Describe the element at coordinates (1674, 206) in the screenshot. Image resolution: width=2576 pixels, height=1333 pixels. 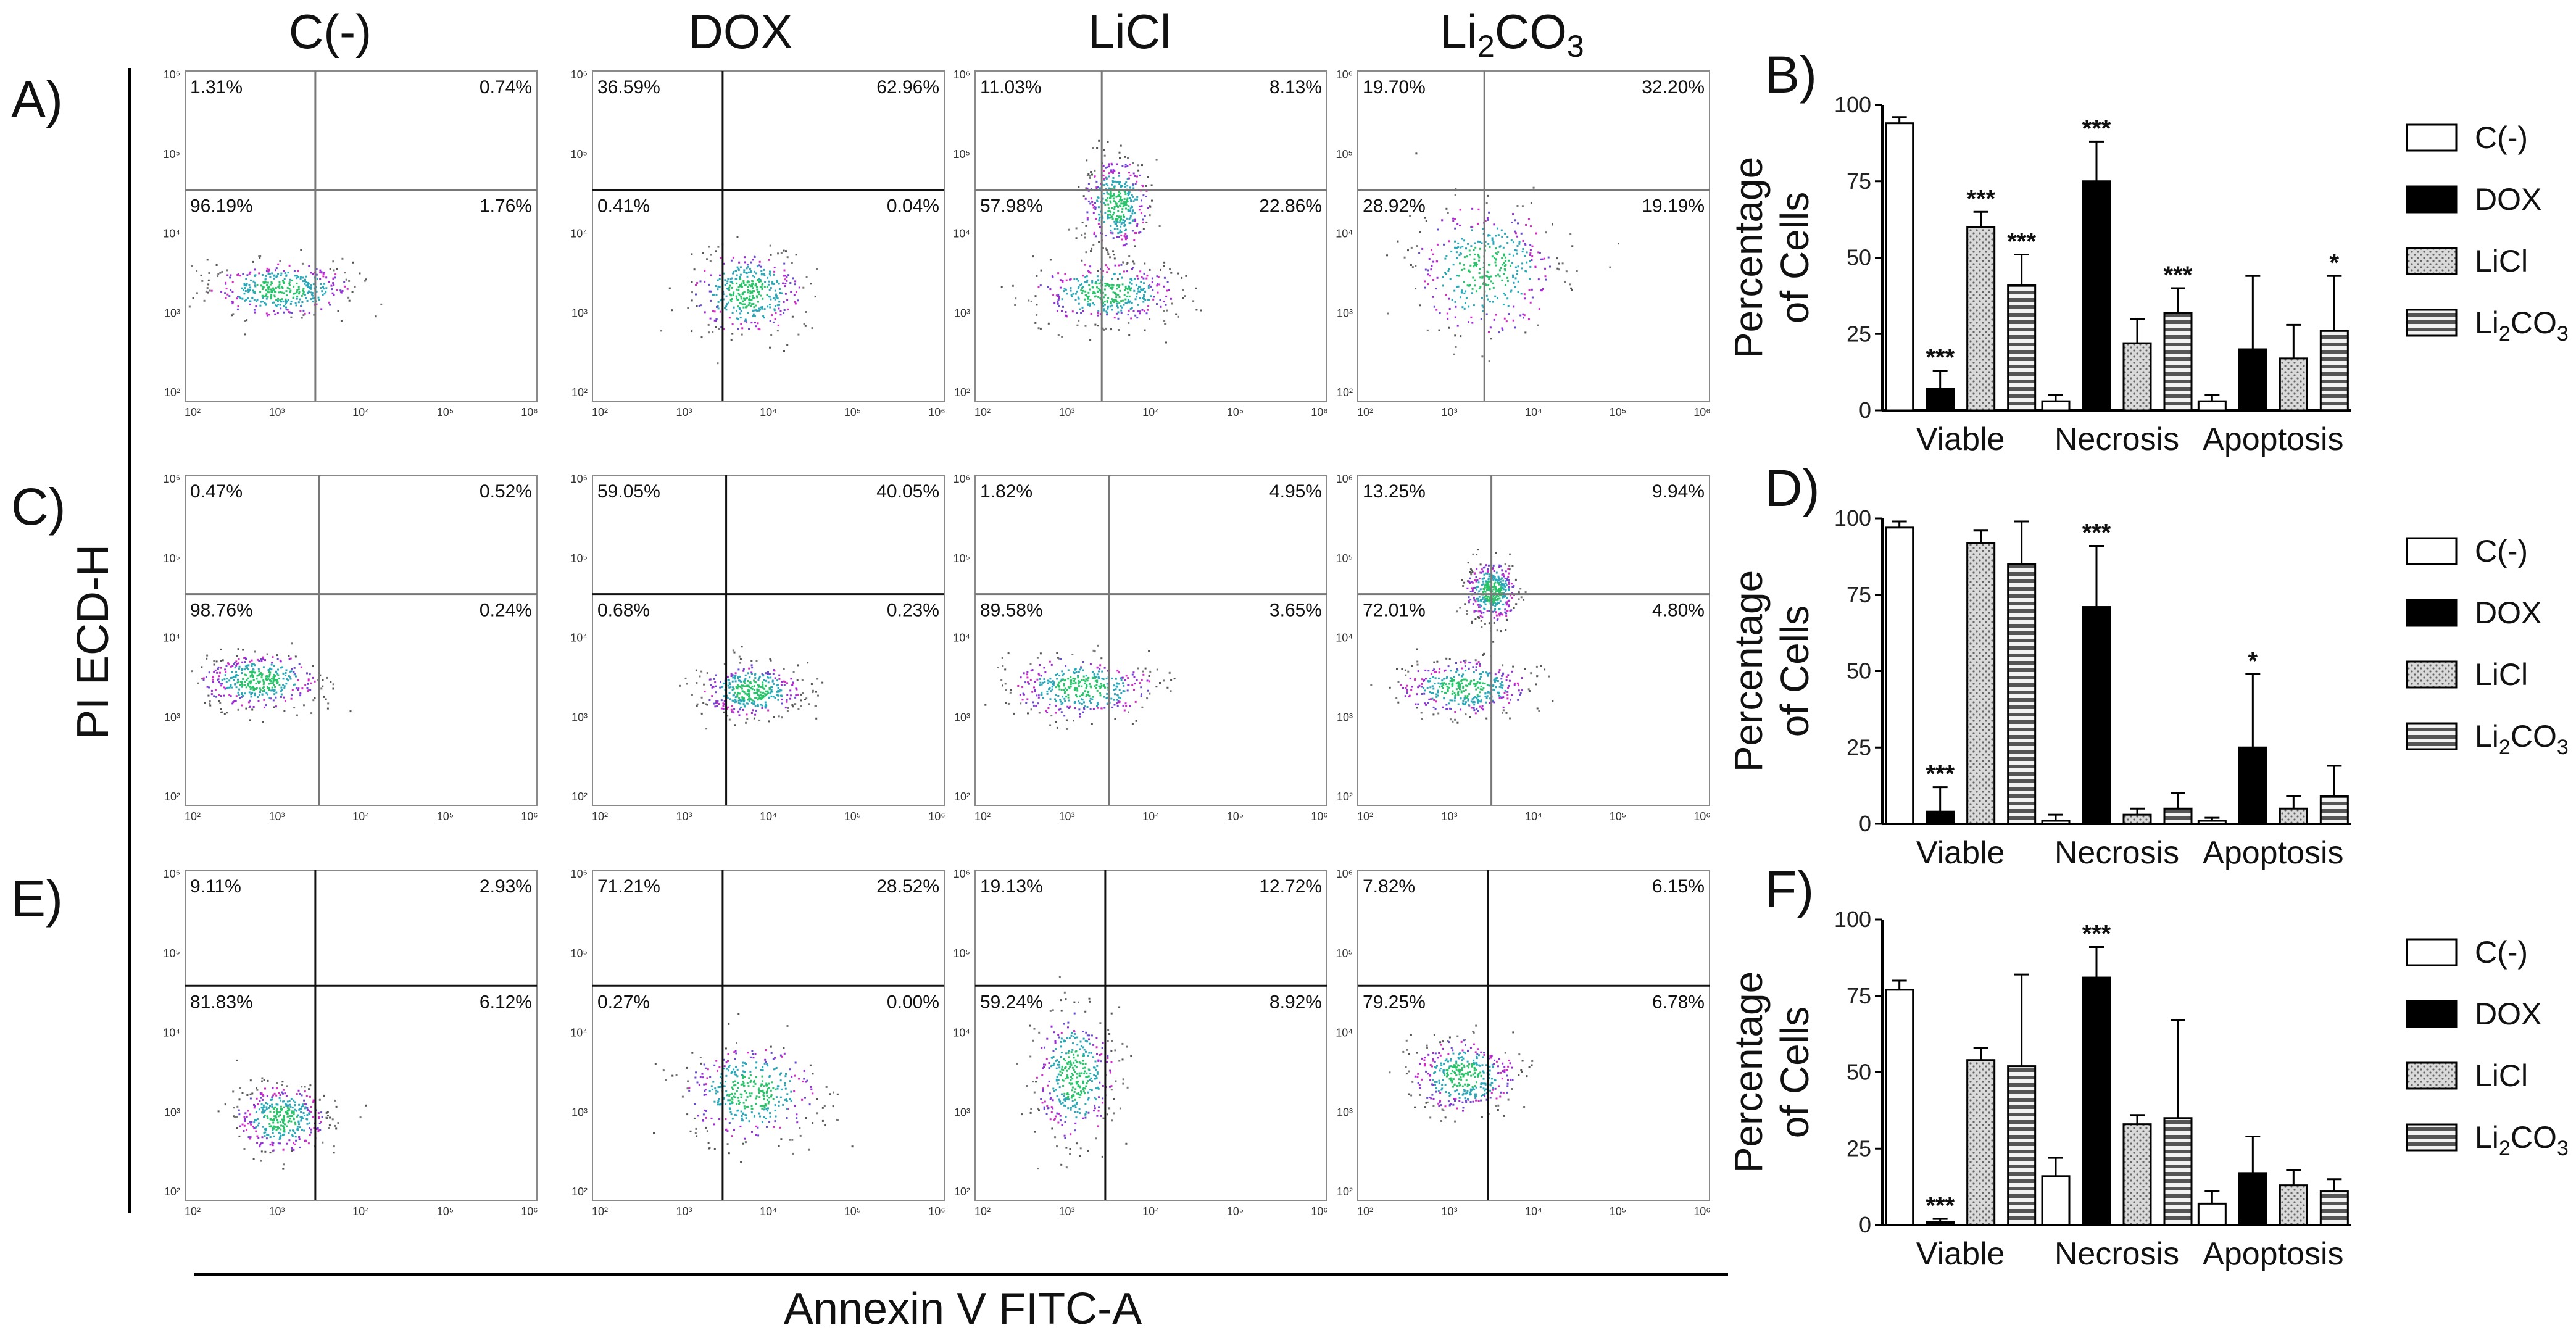
I see `quadrant-lower-right: 19.19%` at that location.